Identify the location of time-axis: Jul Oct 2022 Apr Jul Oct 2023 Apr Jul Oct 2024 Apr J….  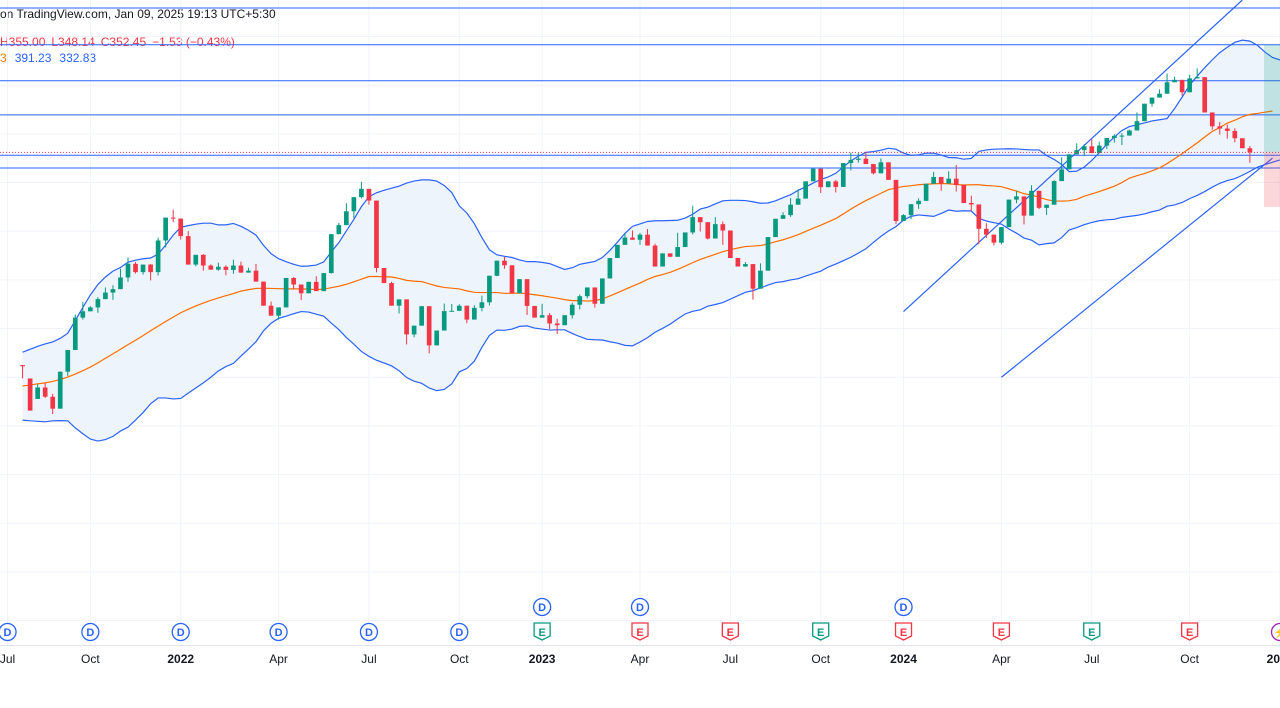
(640, 659).